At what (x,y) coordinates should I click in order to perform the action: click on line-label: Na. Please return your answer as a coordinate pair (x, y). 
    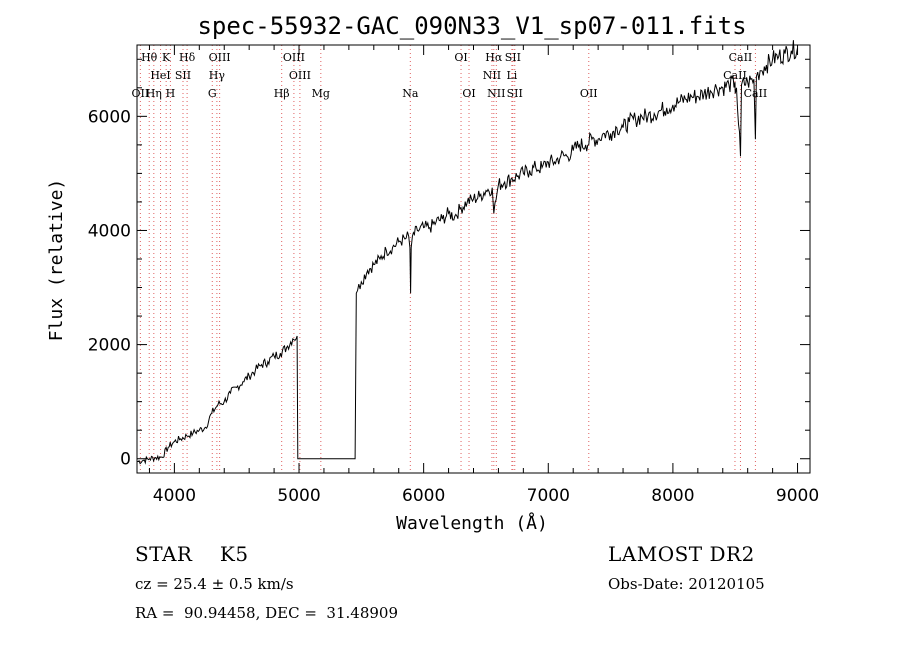
    Looking at the image, I should click on (410, 93).